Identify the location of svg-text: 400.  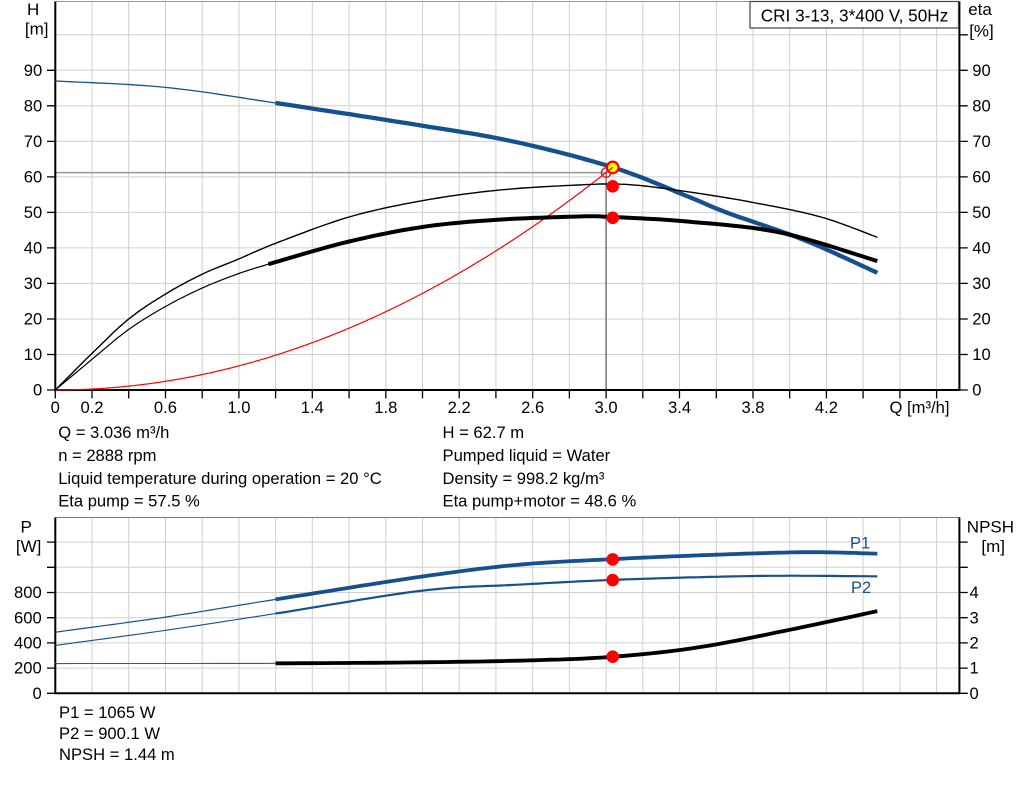
(28, 643).